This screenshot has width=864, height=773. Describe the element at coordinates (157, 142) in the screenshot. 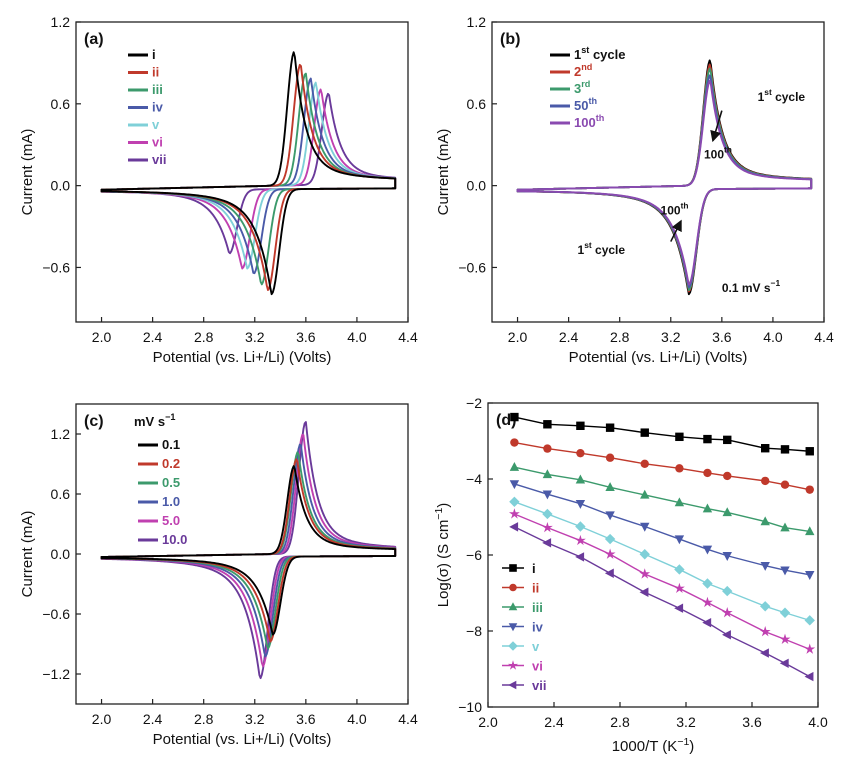

I see `legend-entry: vi` at that location.